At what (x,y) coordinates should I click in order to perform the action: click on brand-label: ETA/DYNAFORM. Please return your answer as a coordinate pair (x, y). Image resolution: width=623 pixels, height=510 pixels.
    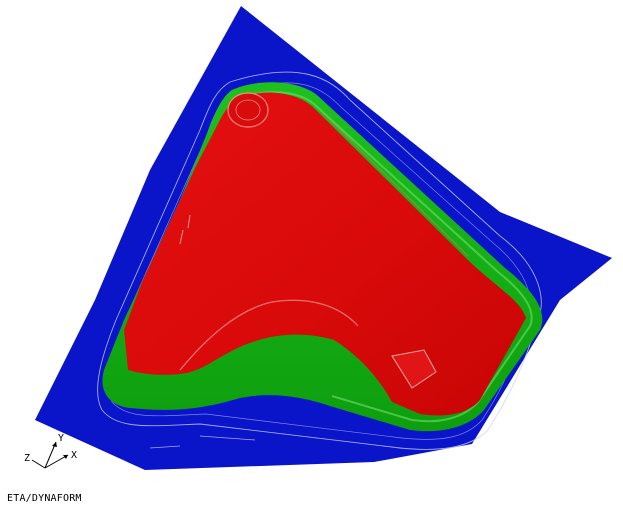
    Looking at the image, I should click on (44, 498).